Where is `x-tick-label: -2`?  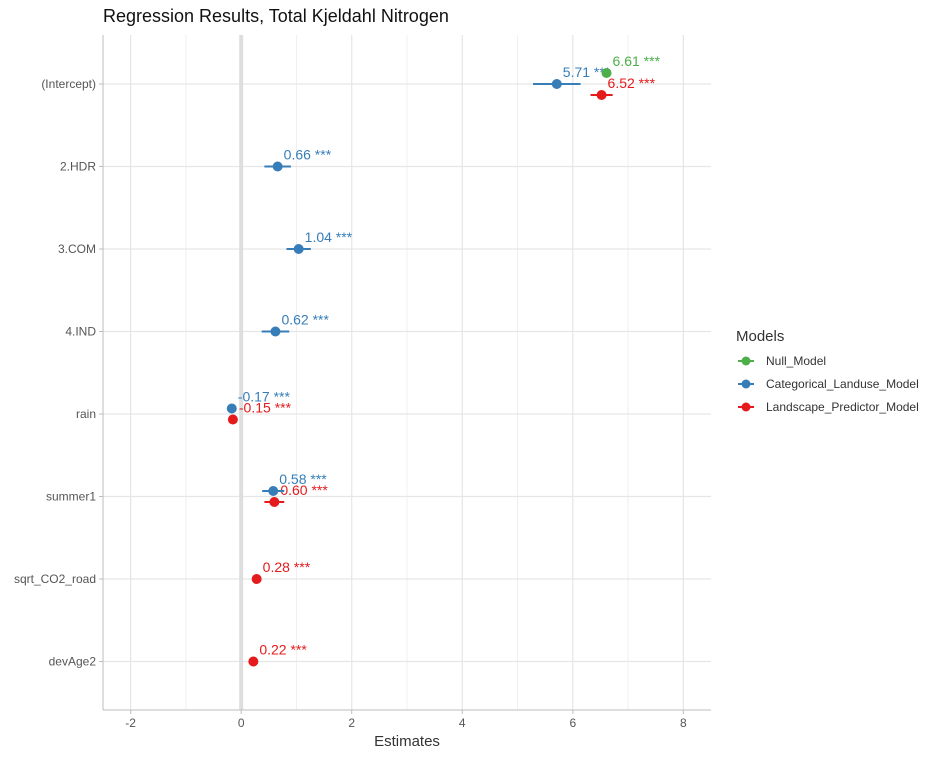 x-tick-label: -2 is located at coordinates (130, 723).